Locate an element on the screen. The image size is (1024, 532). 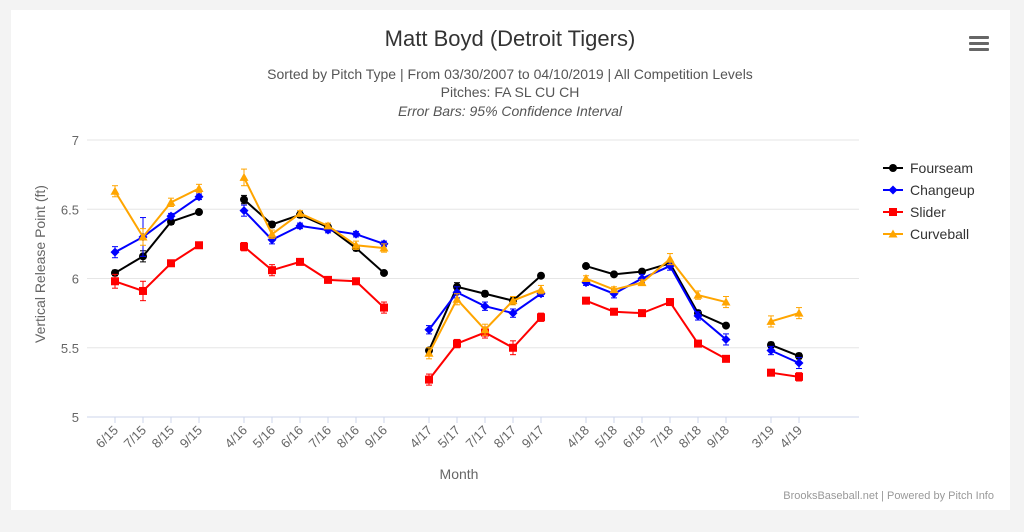
y-axis-ticks: 5 5.5 6 6.5 7 is located at coordinates (70, 279).